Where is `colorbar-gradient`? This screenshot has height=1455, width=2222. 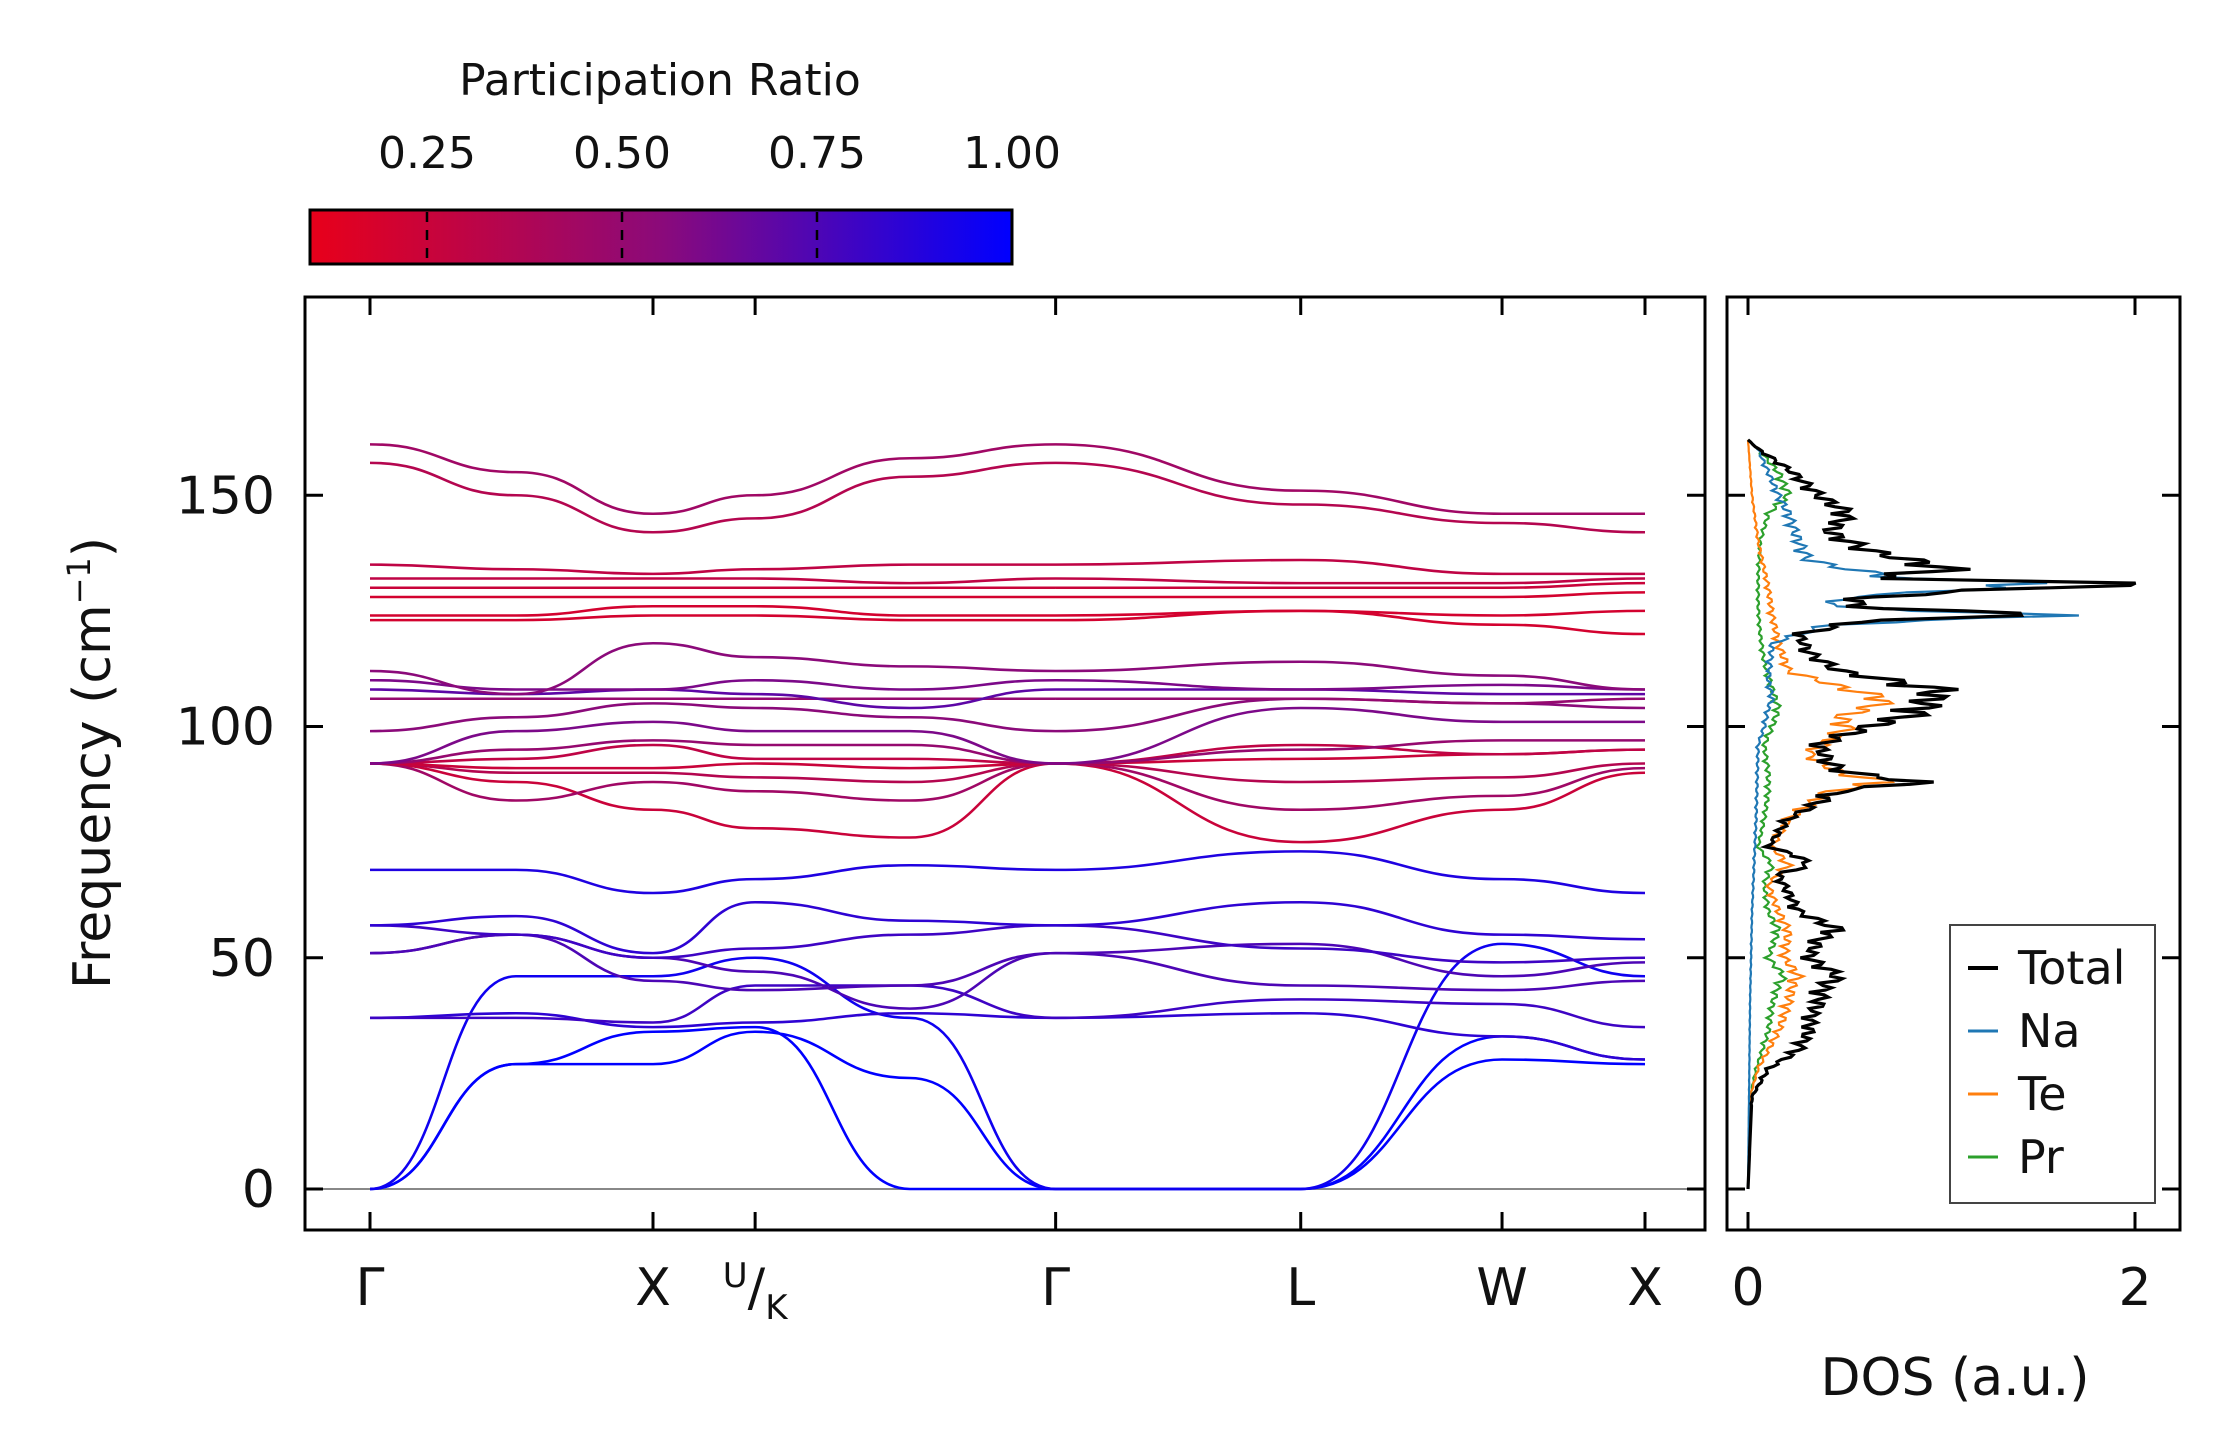
colorbar-gradient is located at coordinates (661, 237).